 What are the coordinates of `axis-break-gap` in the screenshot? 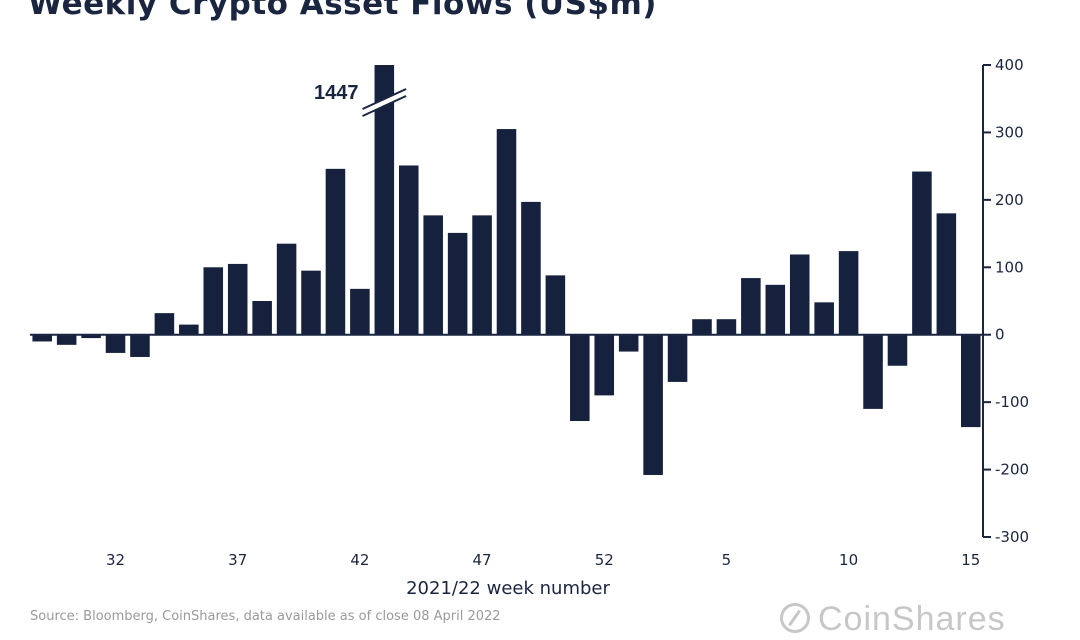 It's located at (384, 102).